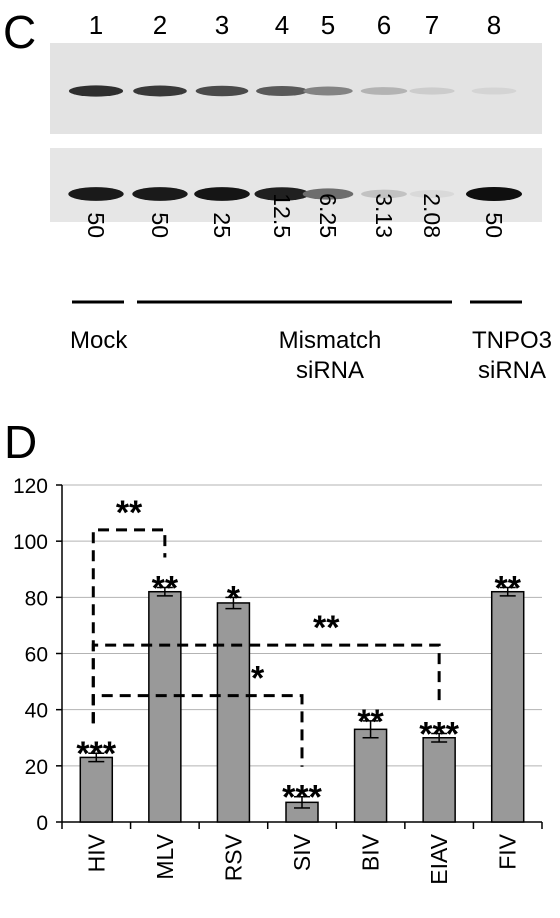 The image size is (560, 918). I want to click on concentration-label: 25, so click(222, 225).